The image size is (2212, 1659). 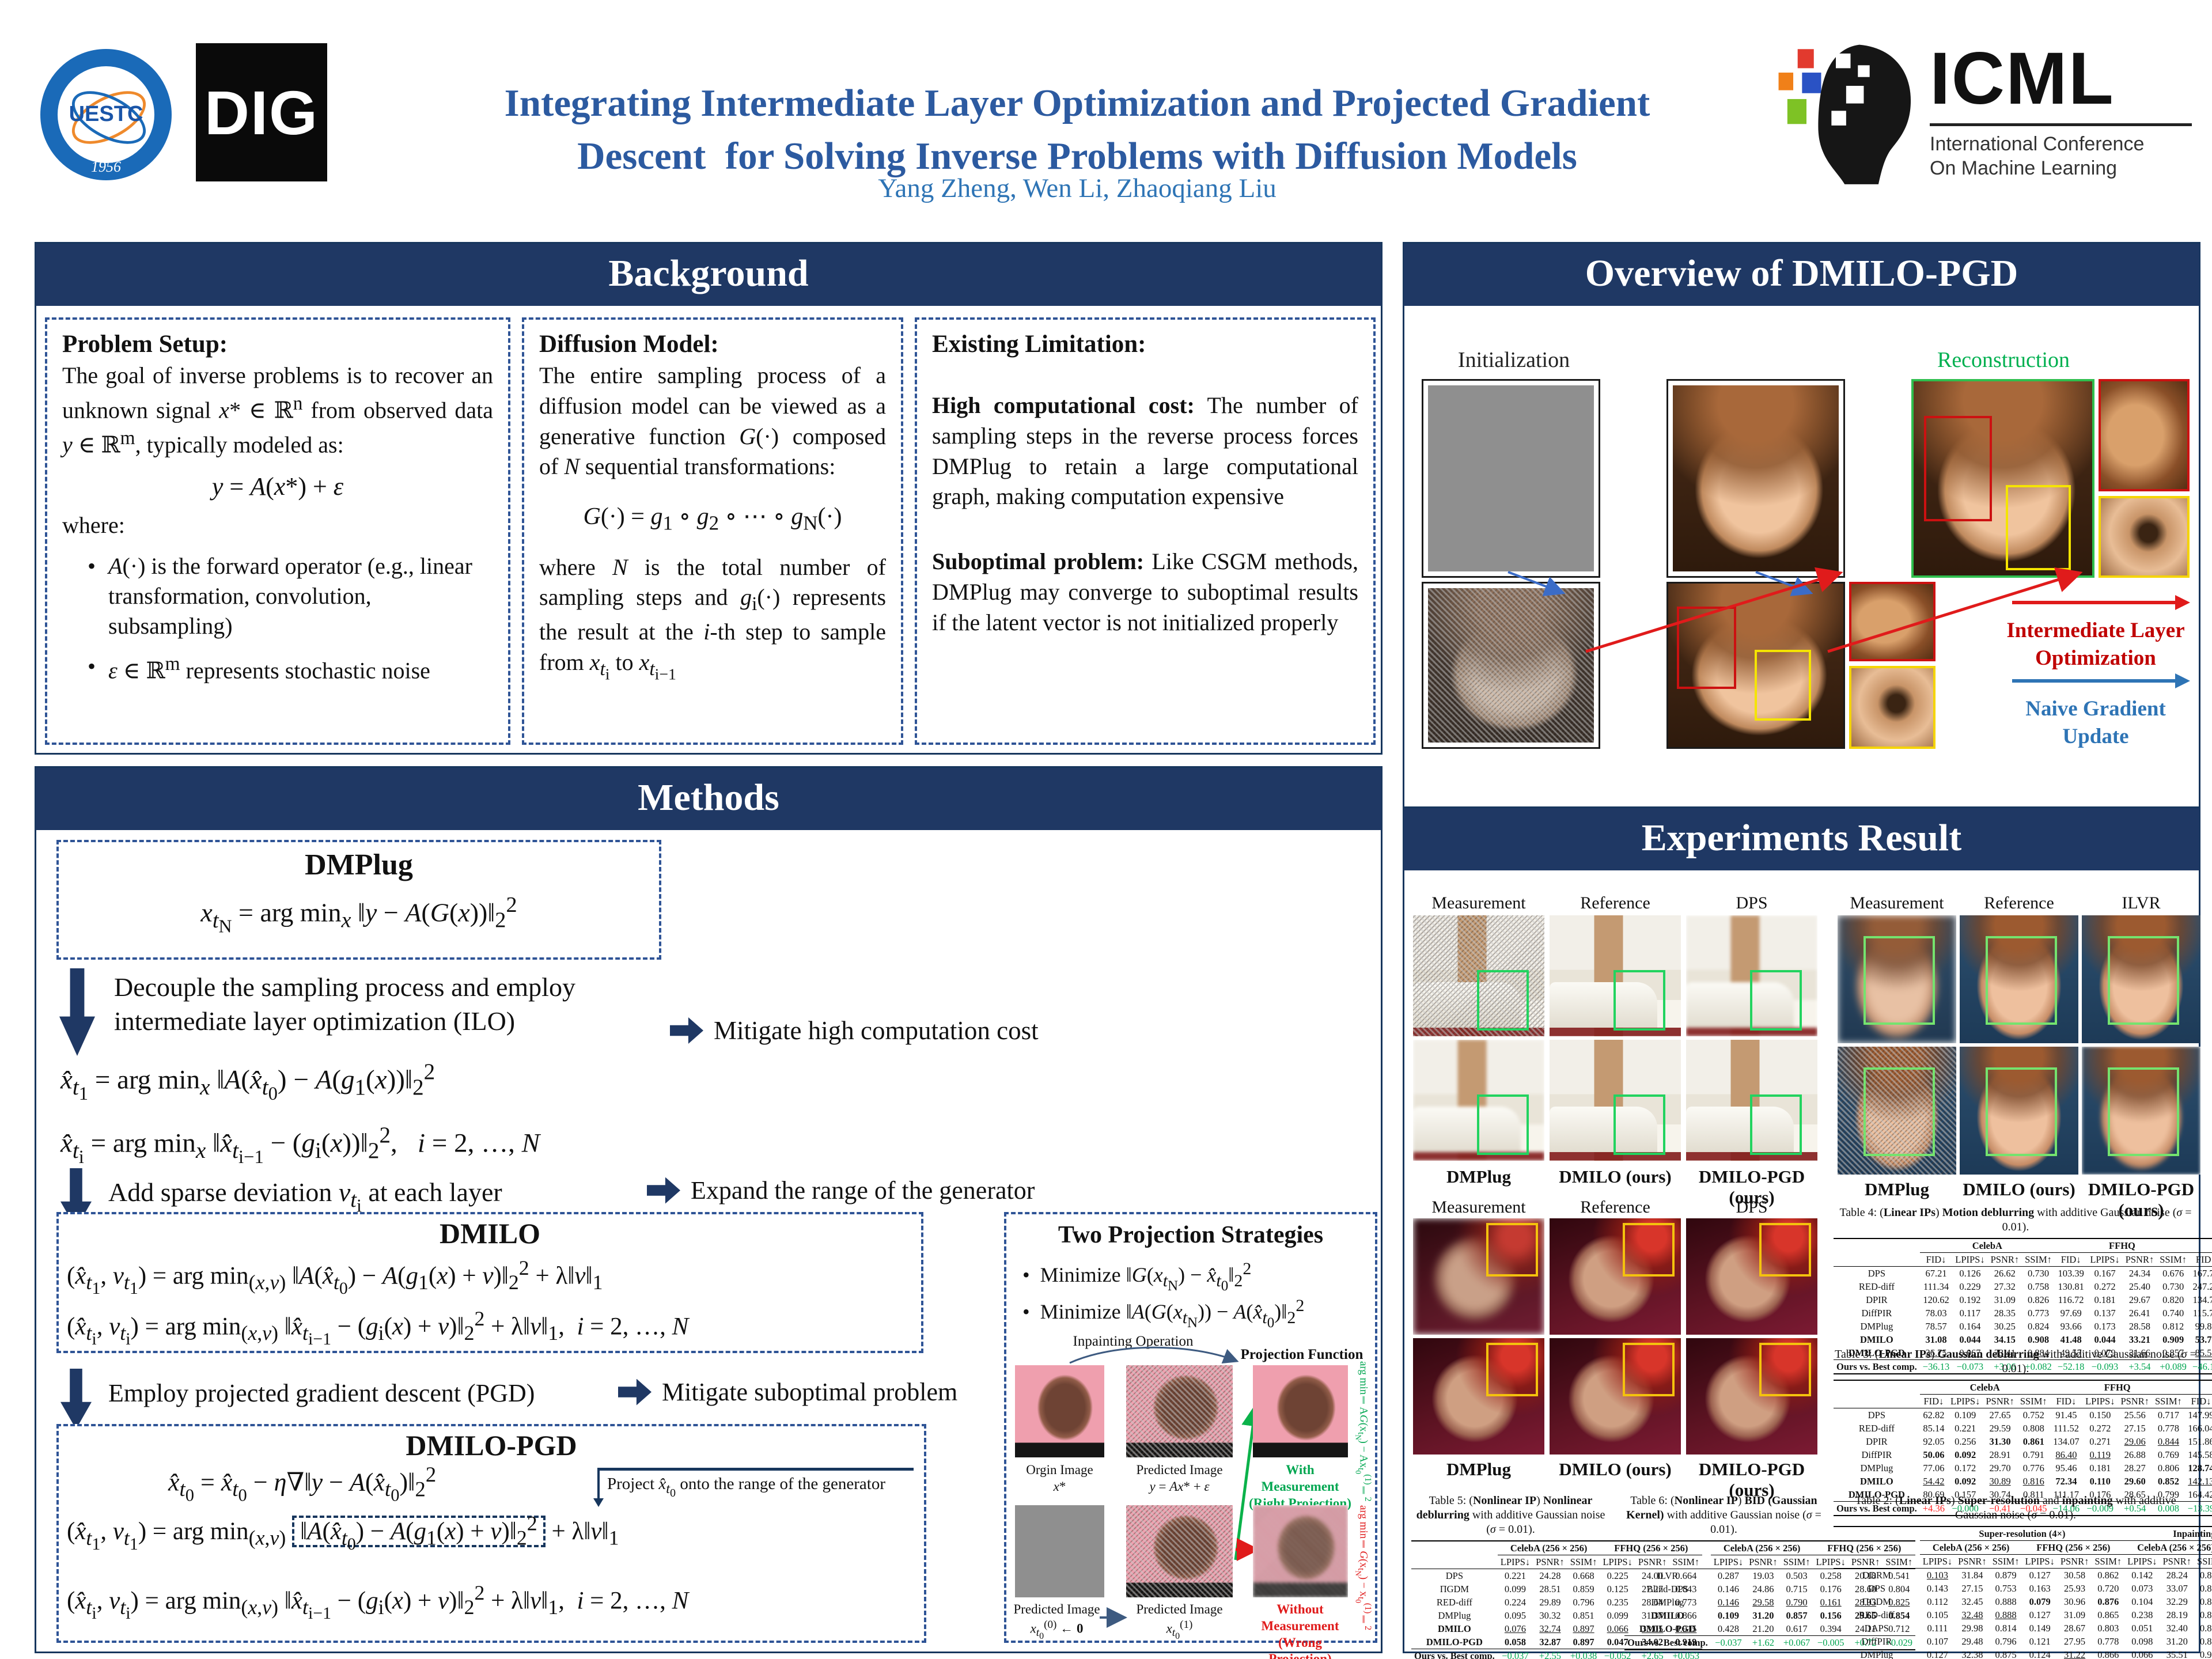 I want to click on step1-result: Mitigate high computation cost, so click(x=854, y=1031).